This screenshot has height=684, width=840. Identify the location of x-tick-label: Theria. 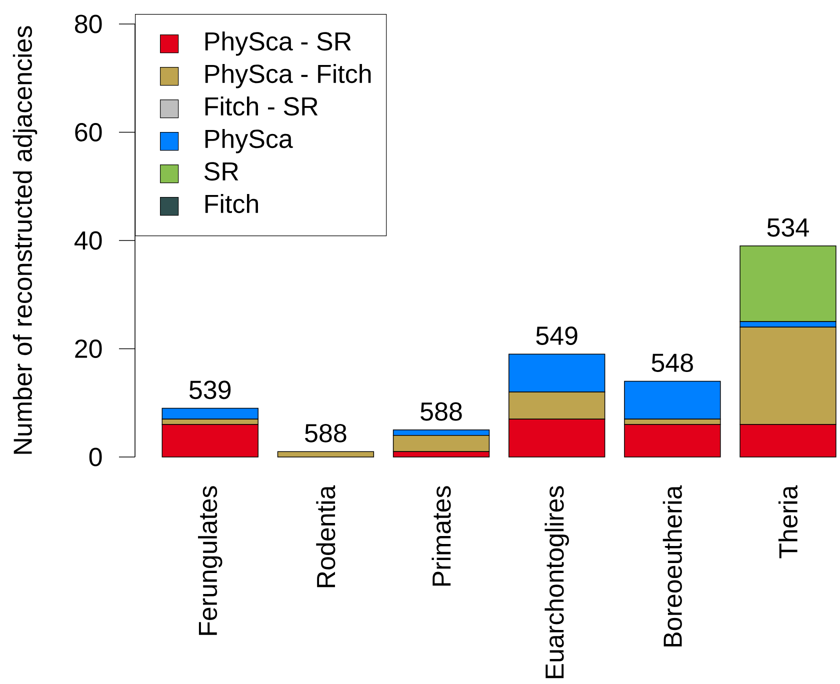
(788, 521).